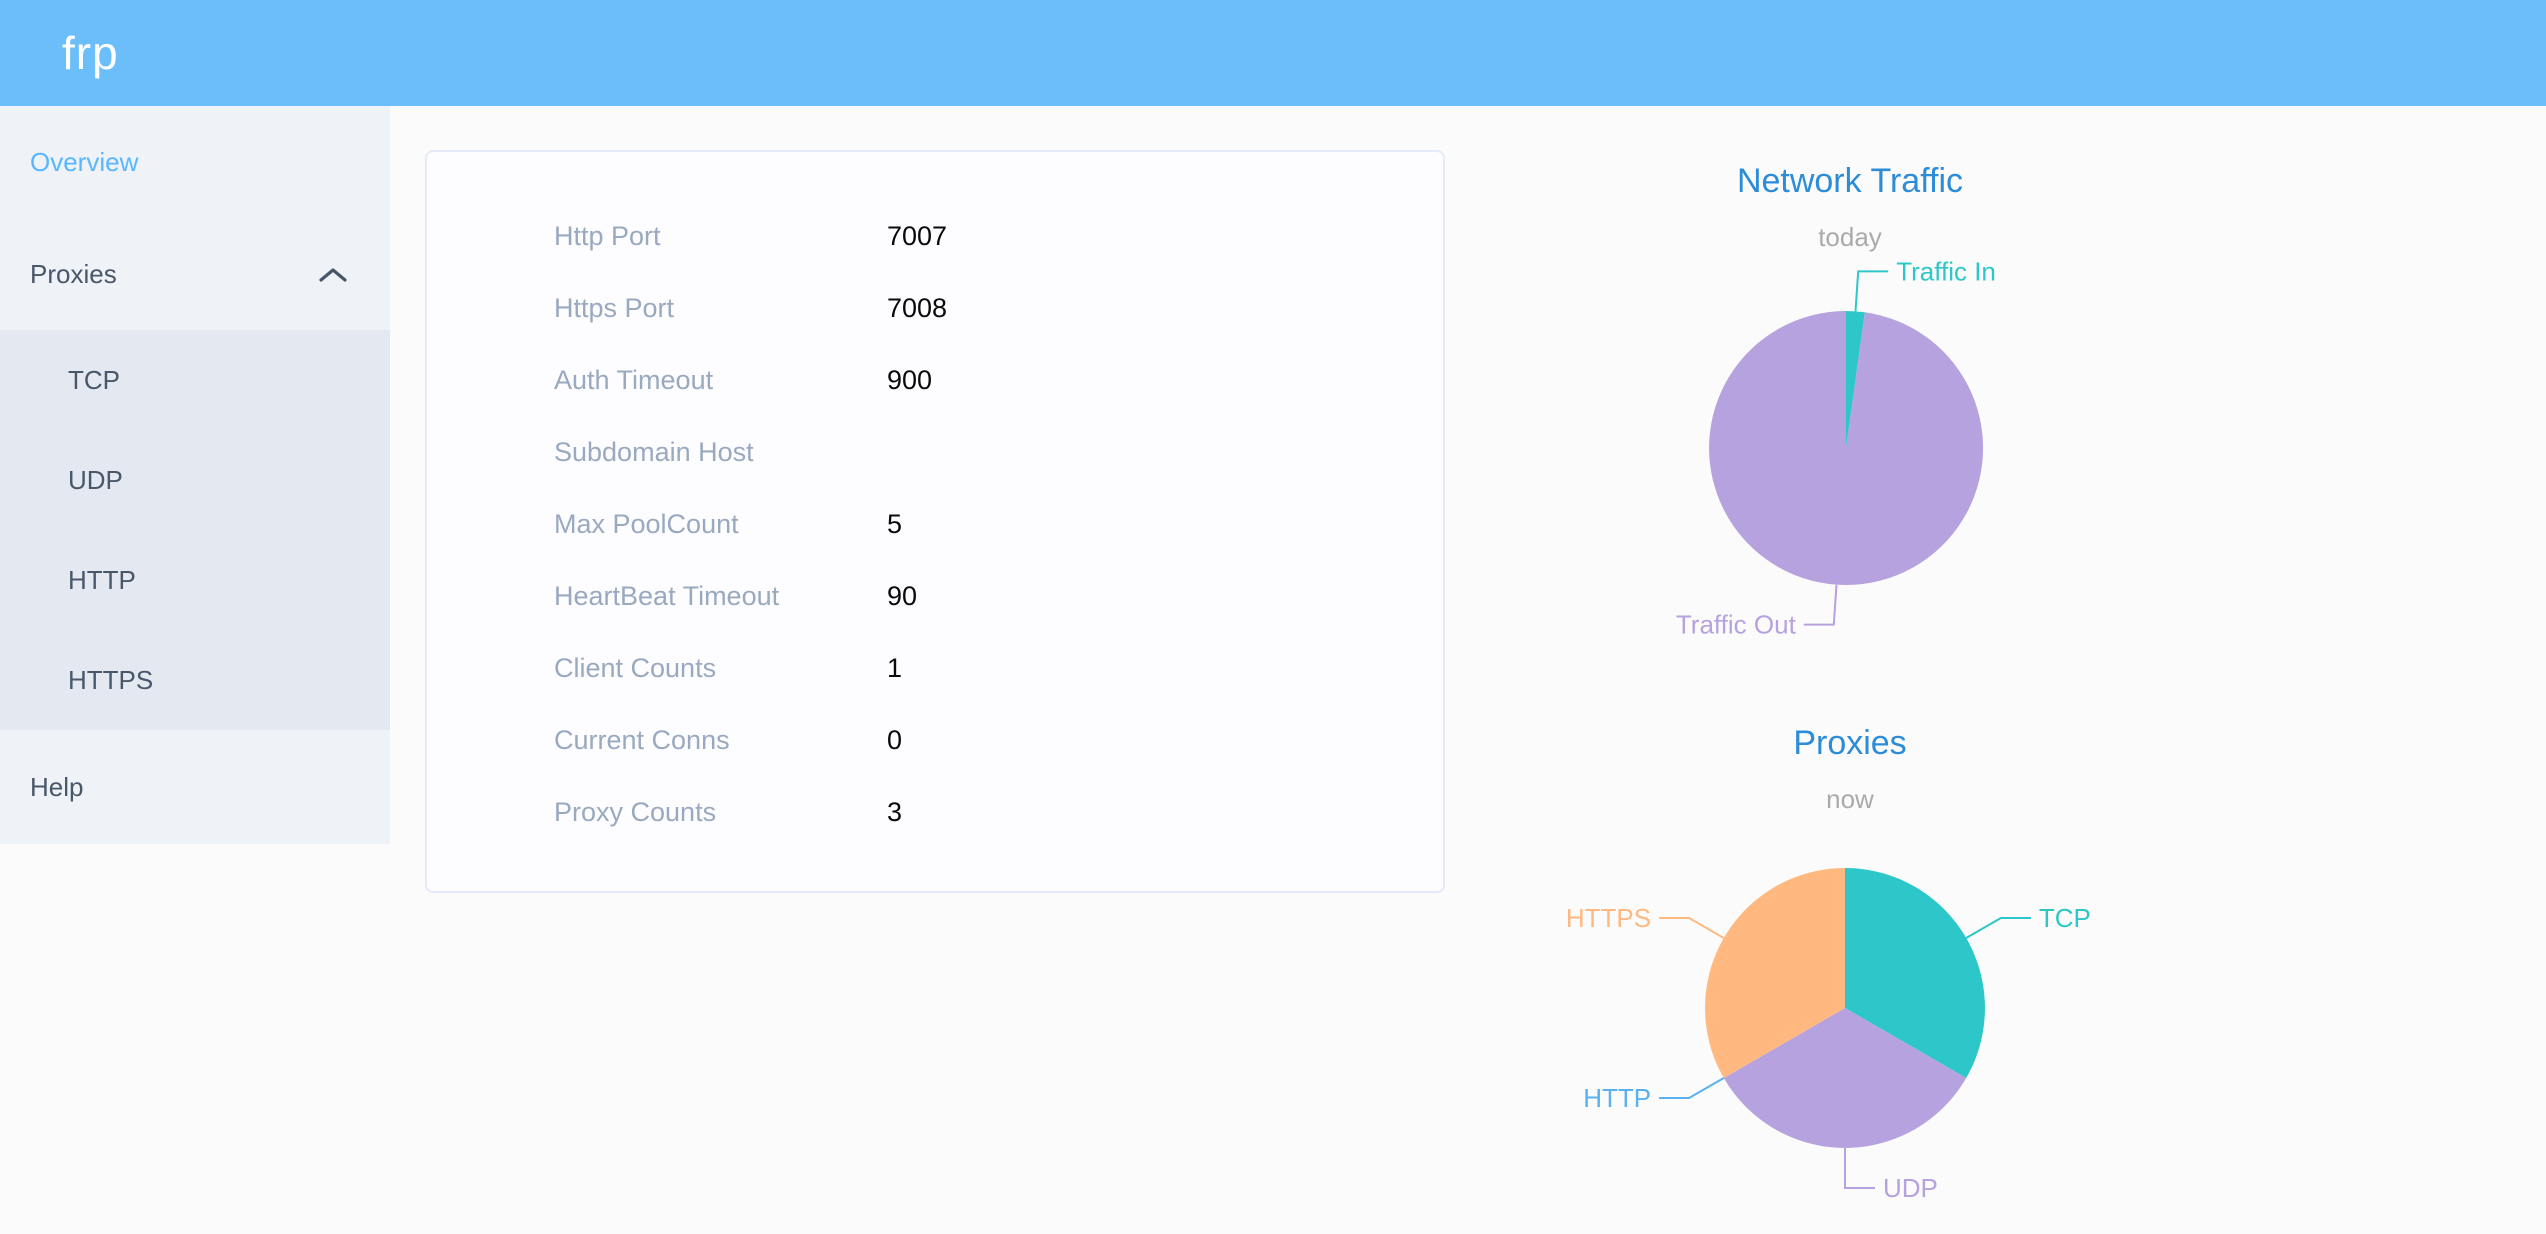  What do you see at coordinates (73, 274) in the screenshot?
I see `sidebar-item-proxies-label: Proxies` at bounding box center [73, 274].